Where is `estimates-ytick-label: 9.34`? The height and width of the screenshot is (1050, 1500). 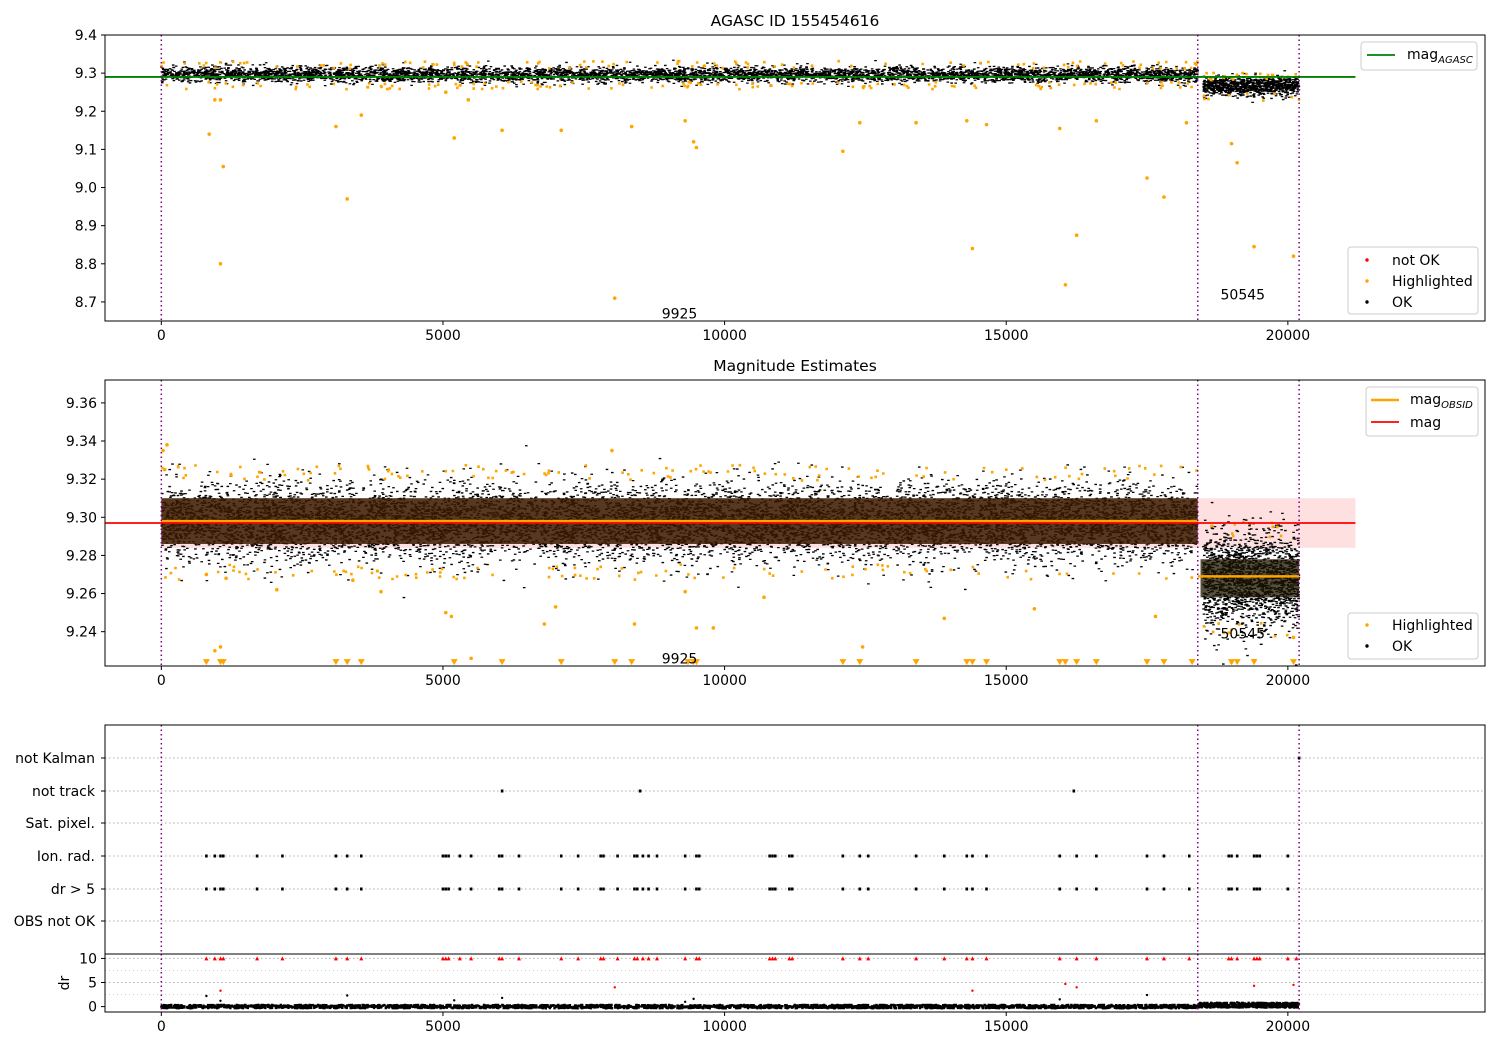 estimates-ytick-label: 9.34 is located at coordinates (81, 442).